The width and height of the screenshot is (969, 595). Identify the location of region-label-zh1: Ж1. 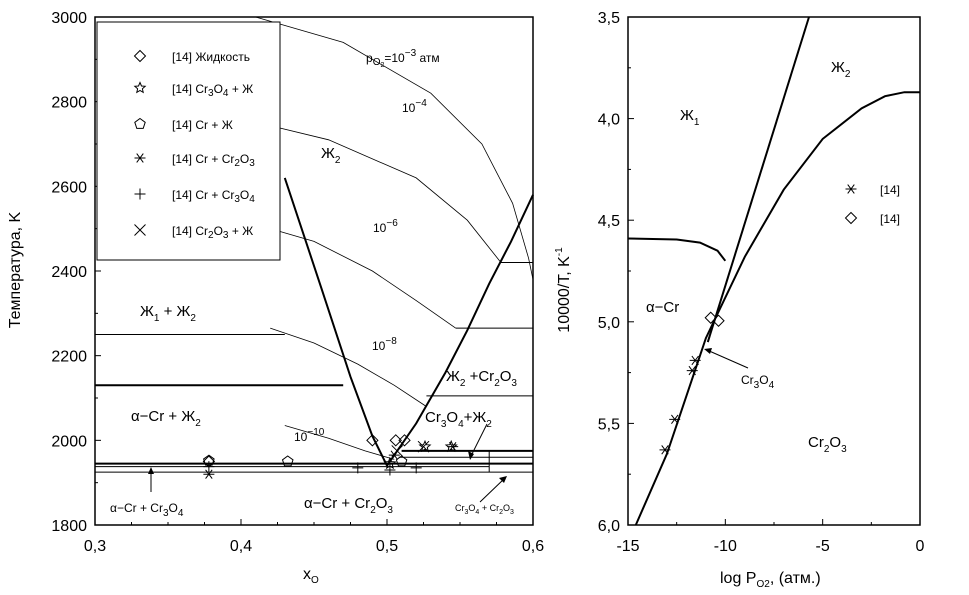
(690, 117).